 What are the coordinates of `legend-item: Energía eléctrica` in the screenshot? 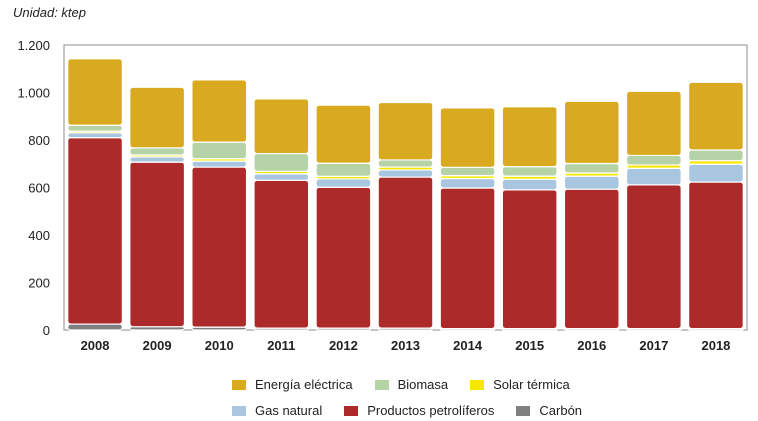 It's located at (292, 384).